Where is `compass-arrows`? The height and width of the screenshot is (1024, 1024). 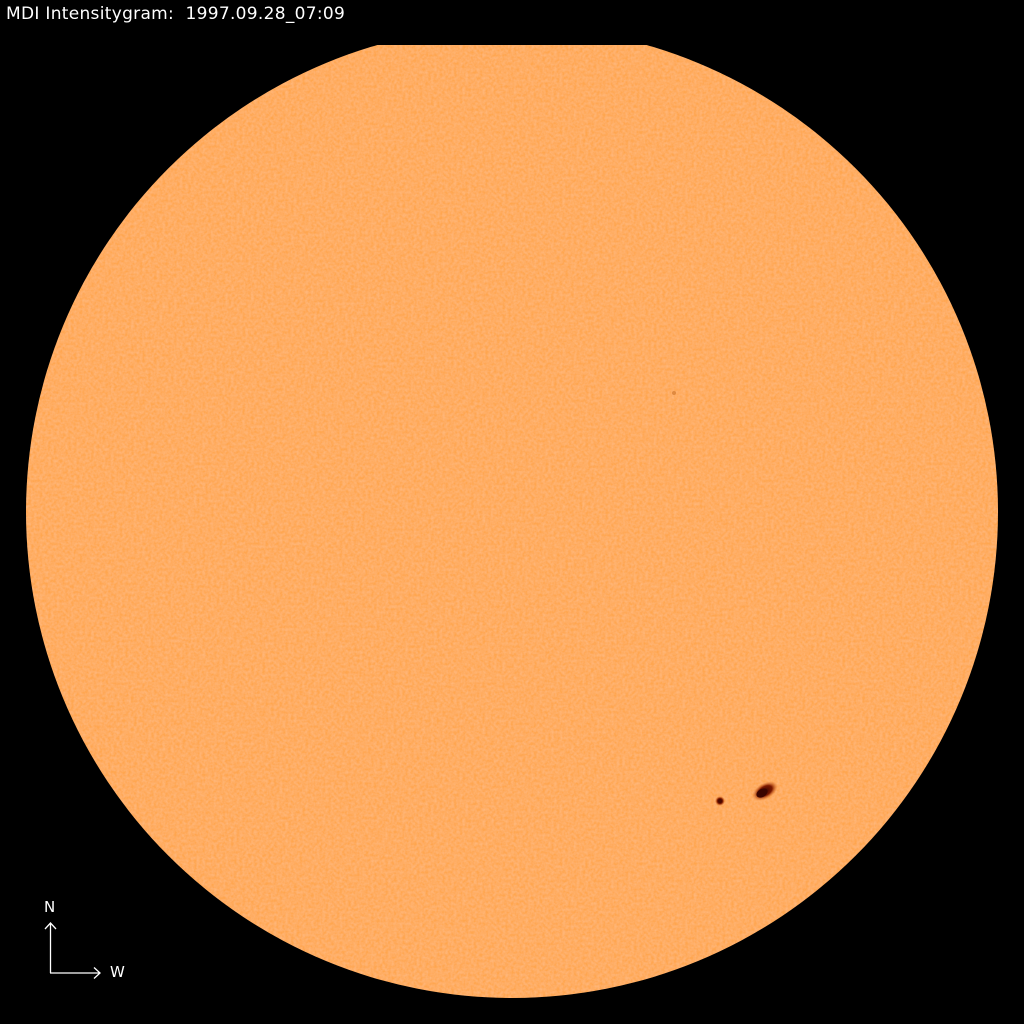
compass-arrows is located at coordinates (72, 950).